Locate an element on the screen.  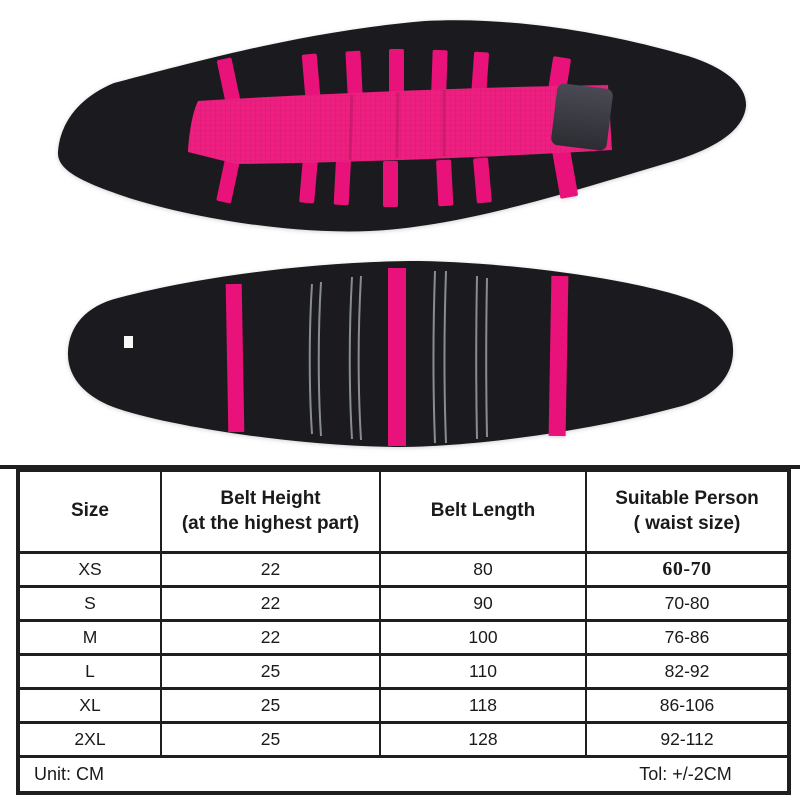
cell-waist-size: 70-80 is located at coordinates (687, 603).